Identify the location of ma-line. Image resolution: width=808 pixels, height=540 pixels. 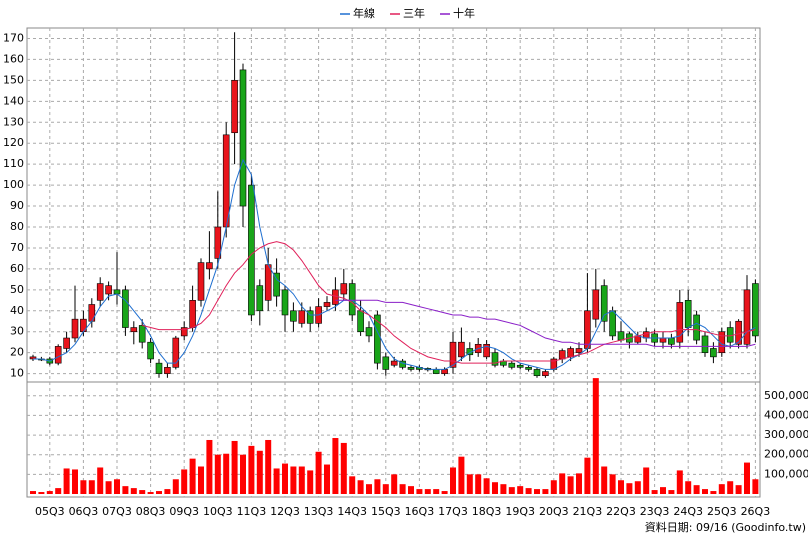
(545, 323).